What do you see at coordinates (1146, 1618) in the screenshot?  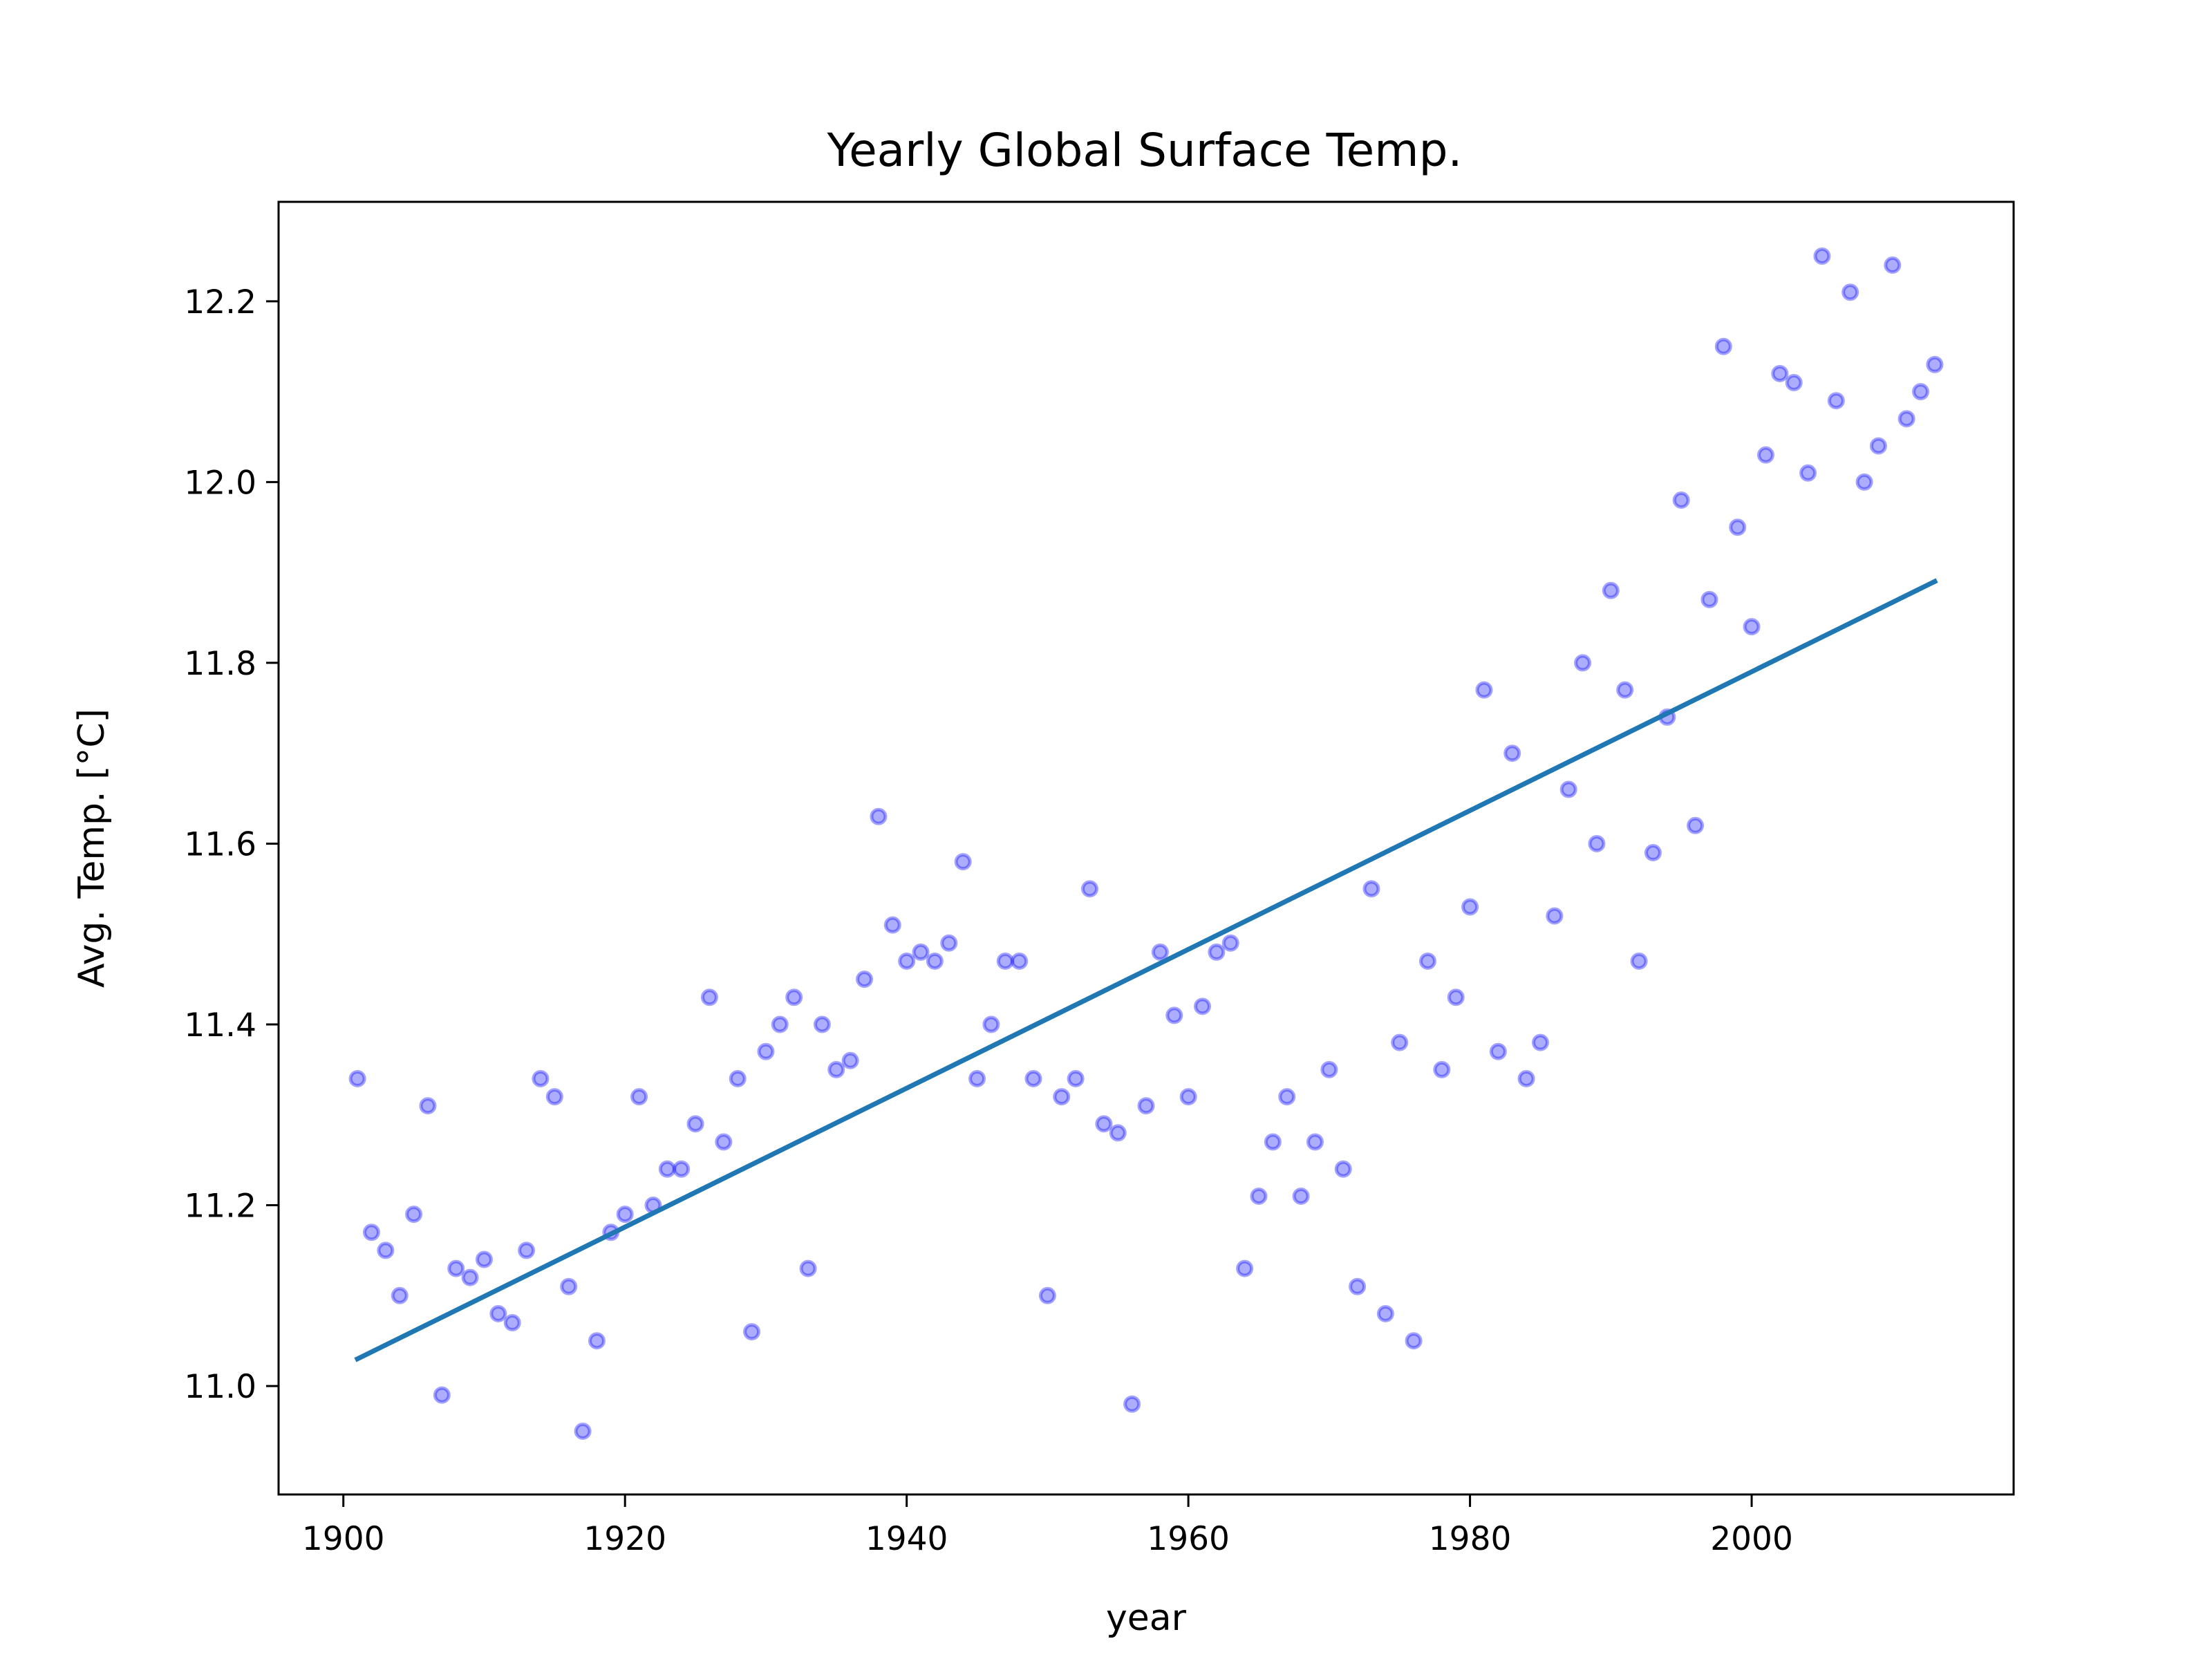 I see `x-axis-label: year` at bounding box center [1146, 1618].